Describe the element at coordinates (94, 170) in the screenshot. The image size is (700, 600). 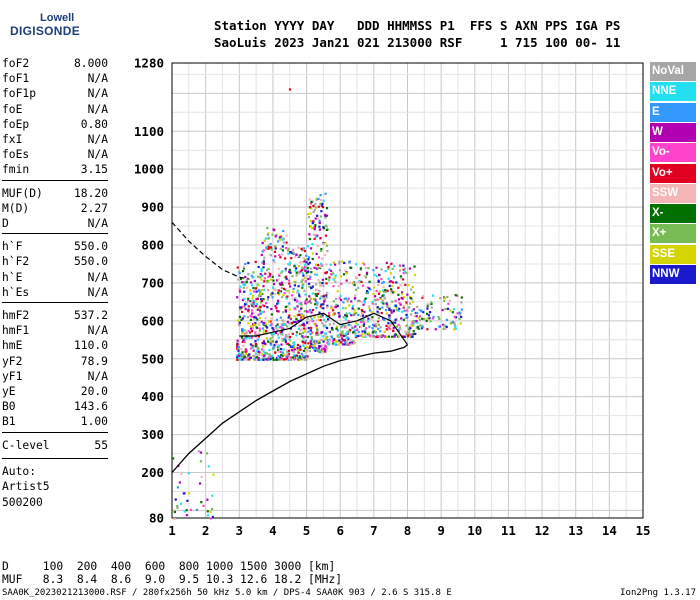
I see `param-value: 3.15` at that location.